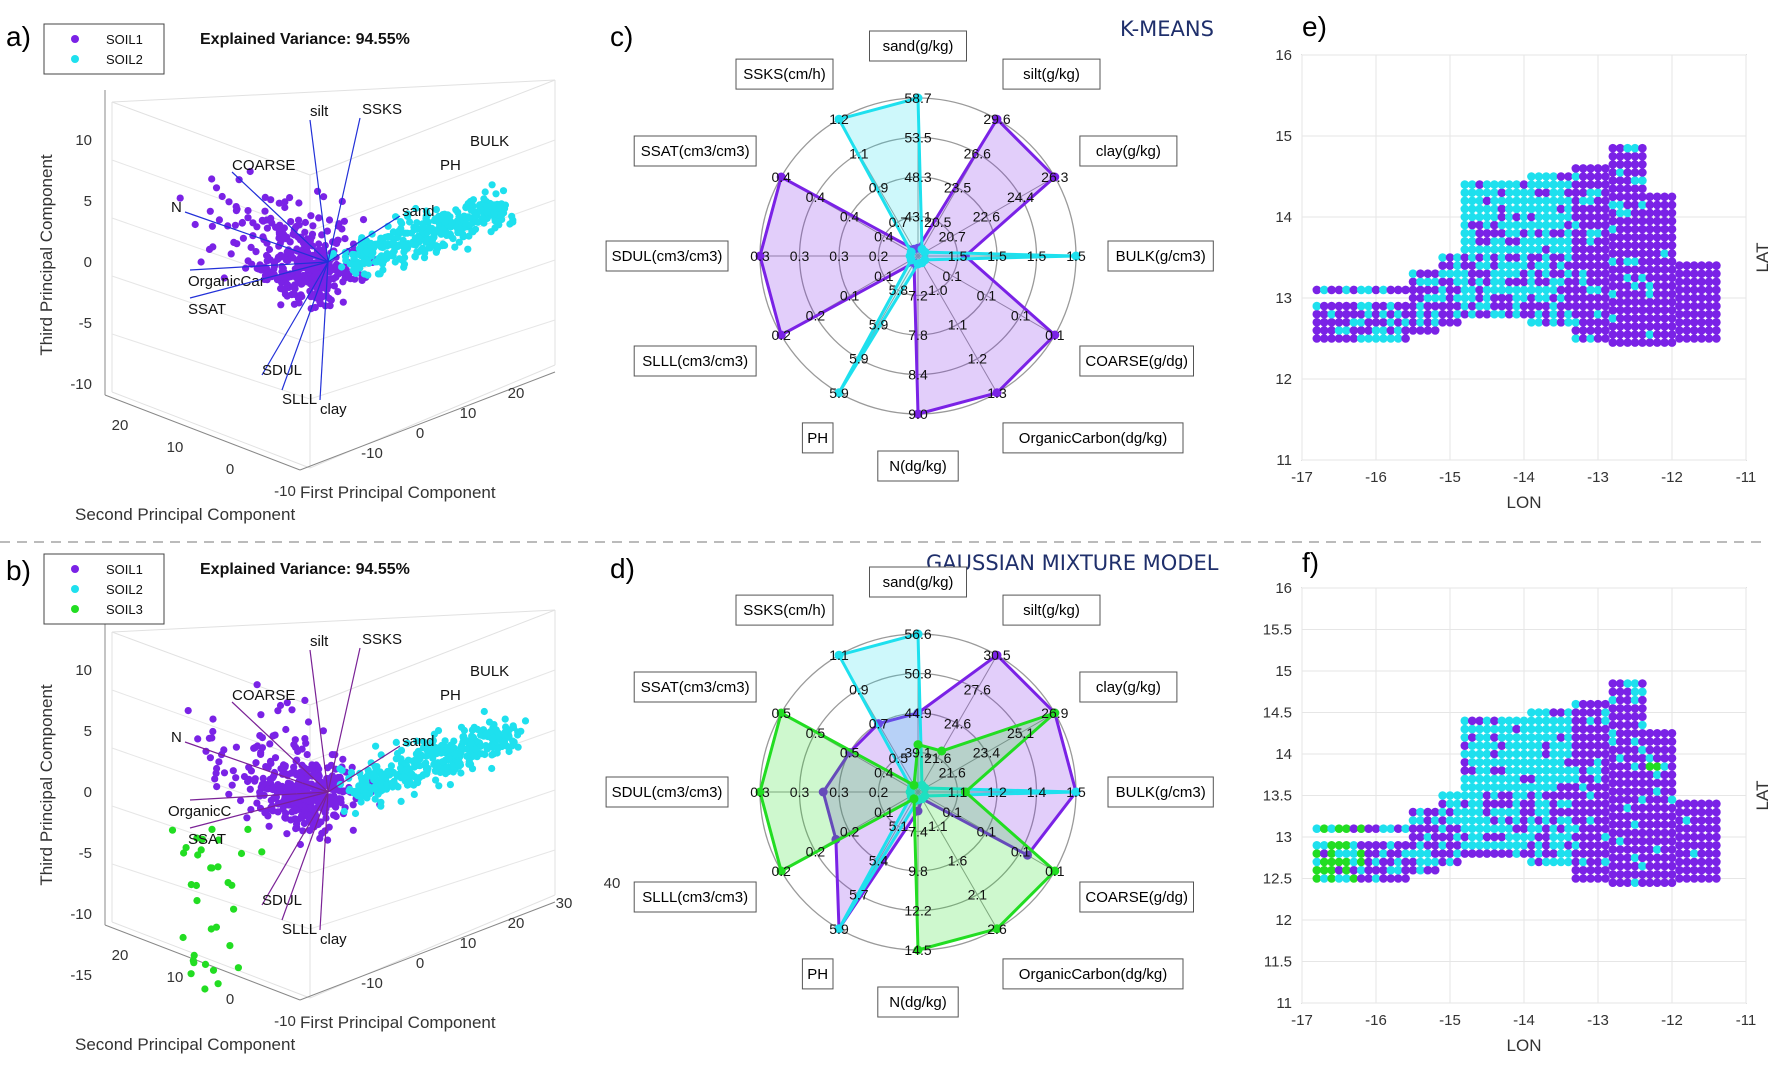 This screenshot has width=1768, height=1072. What do you see at coordinates (884, 236) in the screenshot?
I see `radar-ring-label: 0.4` at bounding box center [884, 236].